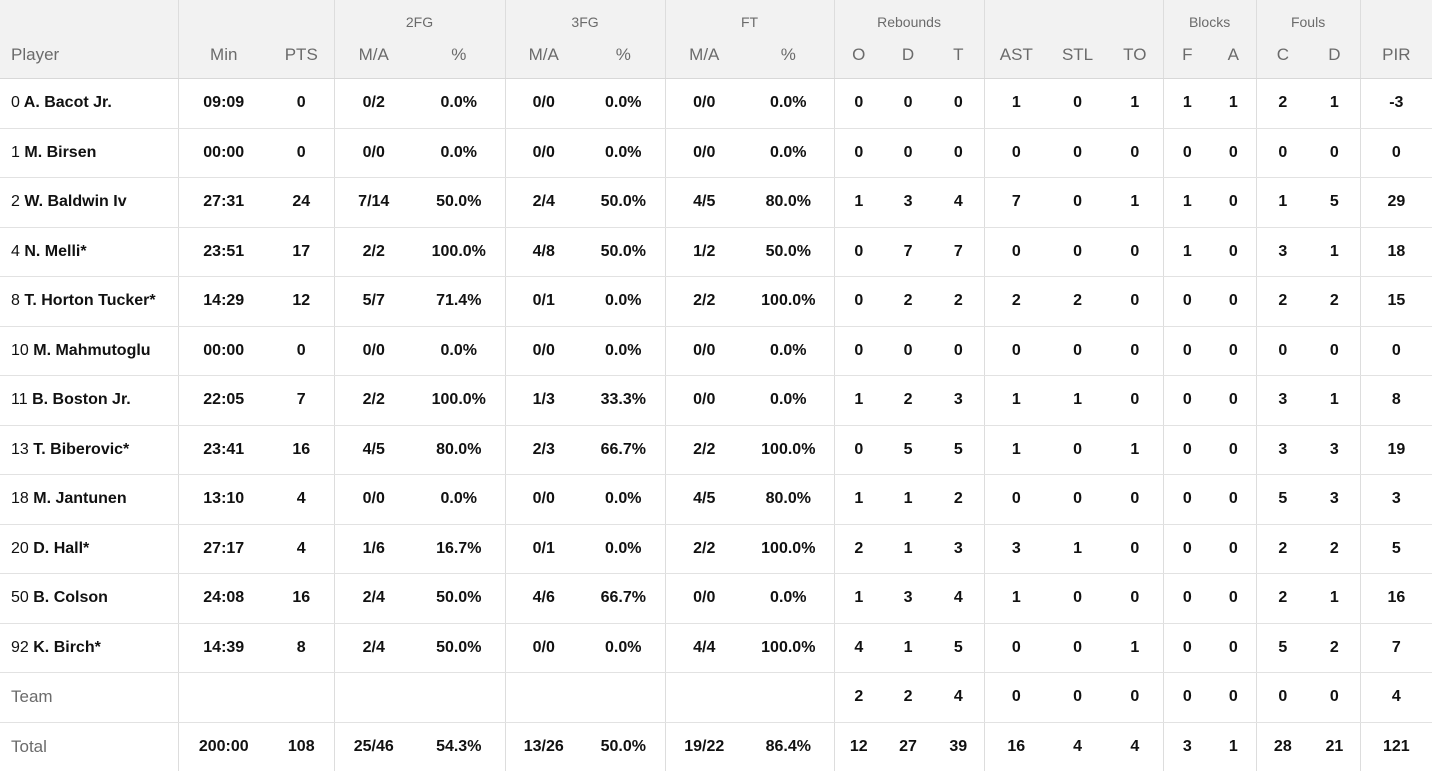 The width and height of the screenshot is (1432, 771). I want to click on player-name: A. Bacot Jr., so click(68, 102).